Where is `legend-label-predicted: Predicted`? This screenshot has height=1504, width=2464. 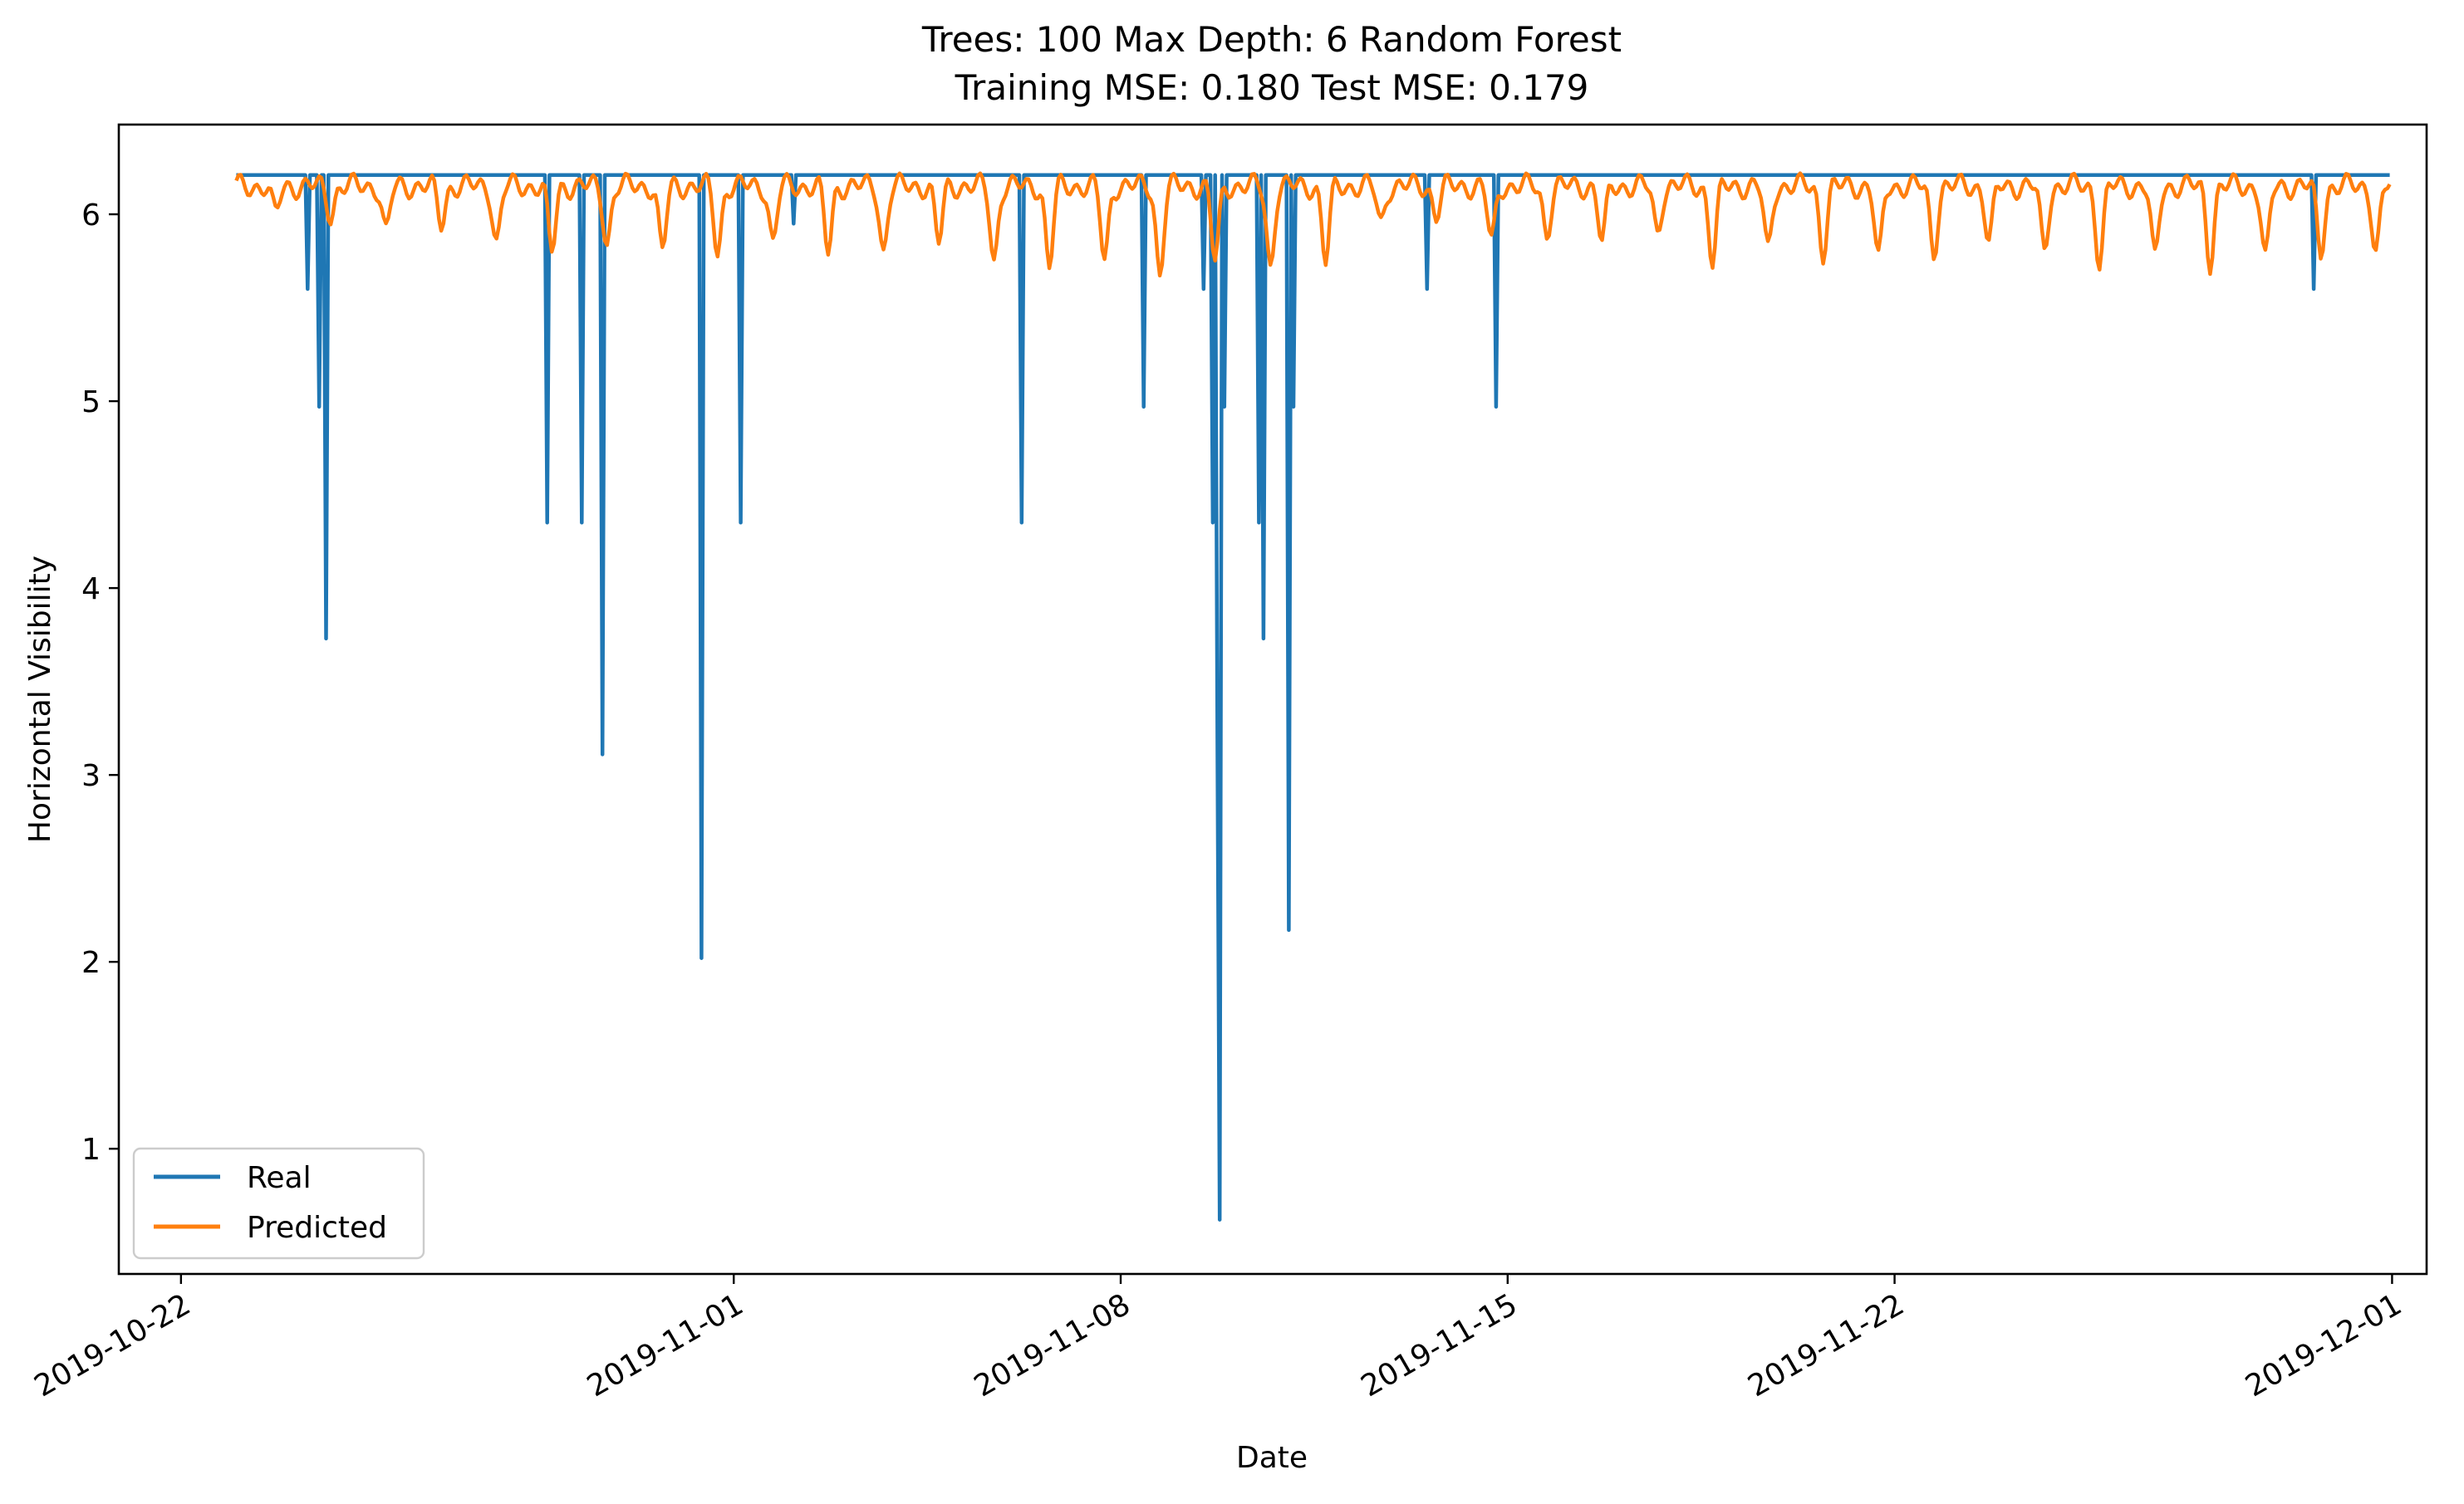 legend-label-predicted: Predicted is located at coordinates (317, 1228).